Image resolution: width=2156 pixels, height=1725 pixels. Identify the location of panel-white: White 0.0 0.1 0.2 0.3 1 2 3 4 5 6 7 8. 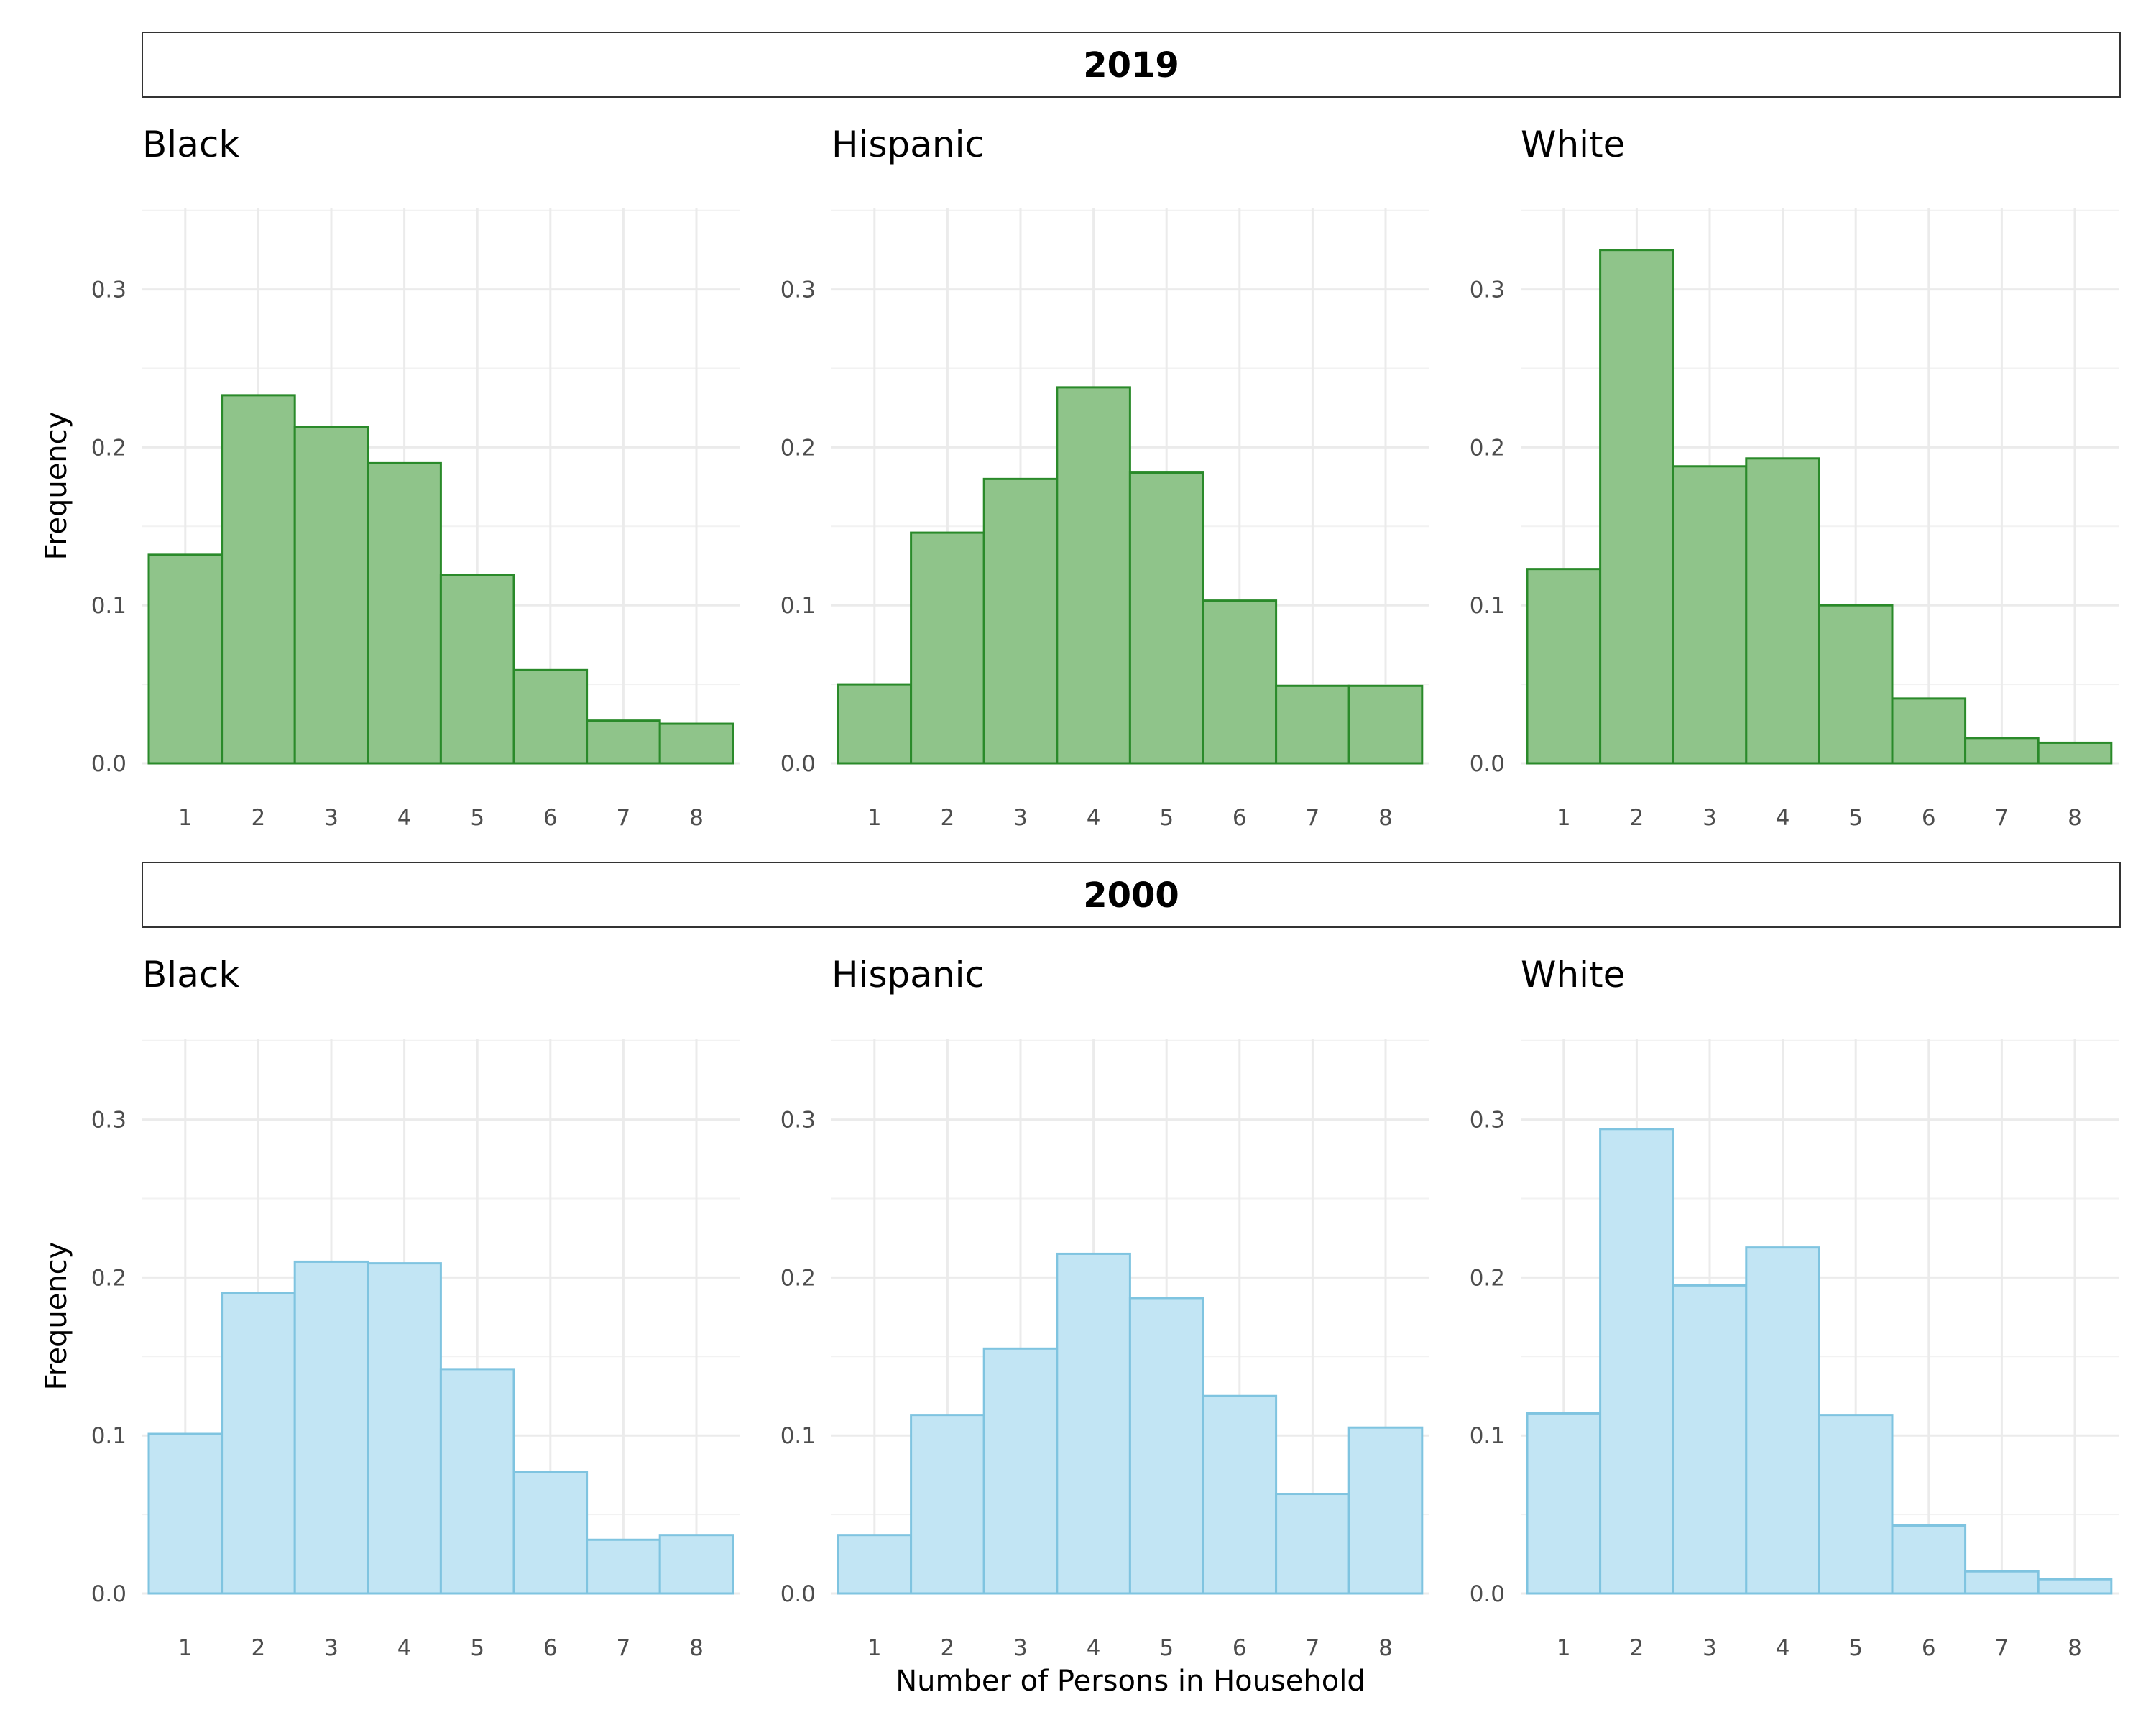
(1794, 477).